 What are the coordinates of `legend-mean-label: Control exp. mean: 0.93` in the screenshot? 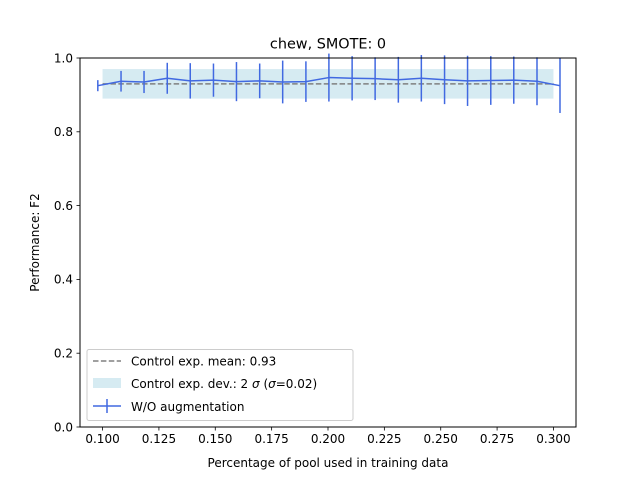 It's located at (203, 362).